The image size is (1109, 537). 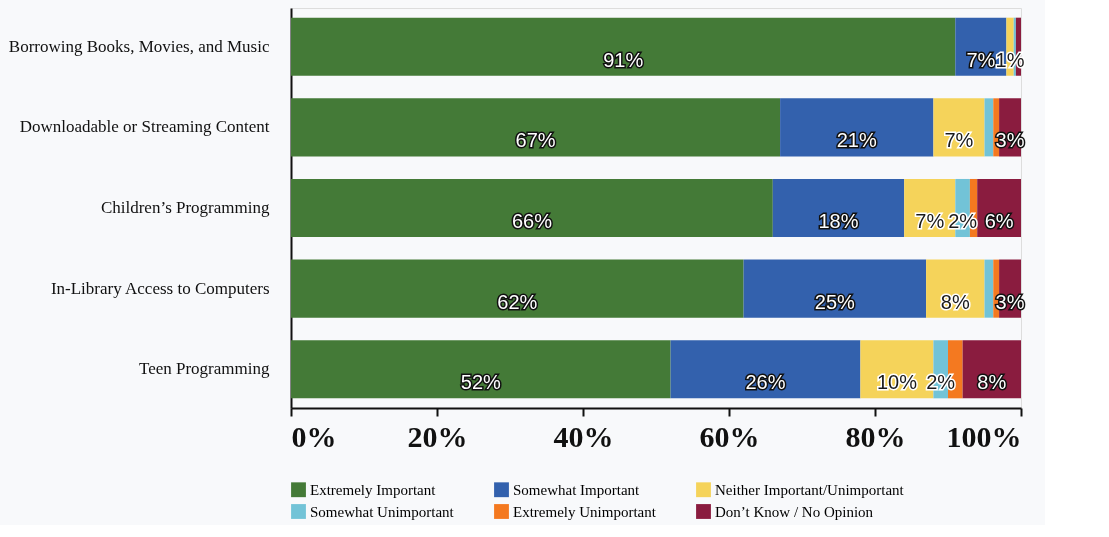 I want to click on x-tick-label: 60%, so click(x=729, y=436).